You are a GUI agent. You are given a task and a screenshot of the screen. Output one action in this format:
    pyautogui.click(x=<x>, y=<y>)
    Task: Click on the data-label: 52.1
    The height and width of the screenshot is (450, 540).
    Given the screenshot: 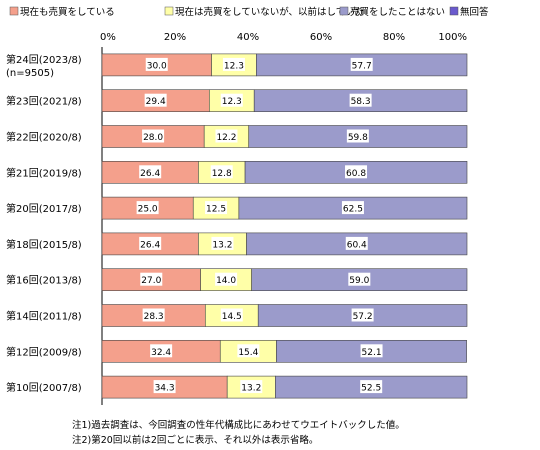 What is the action you would take?
    pyautogui.click(x=372, y=353)
    